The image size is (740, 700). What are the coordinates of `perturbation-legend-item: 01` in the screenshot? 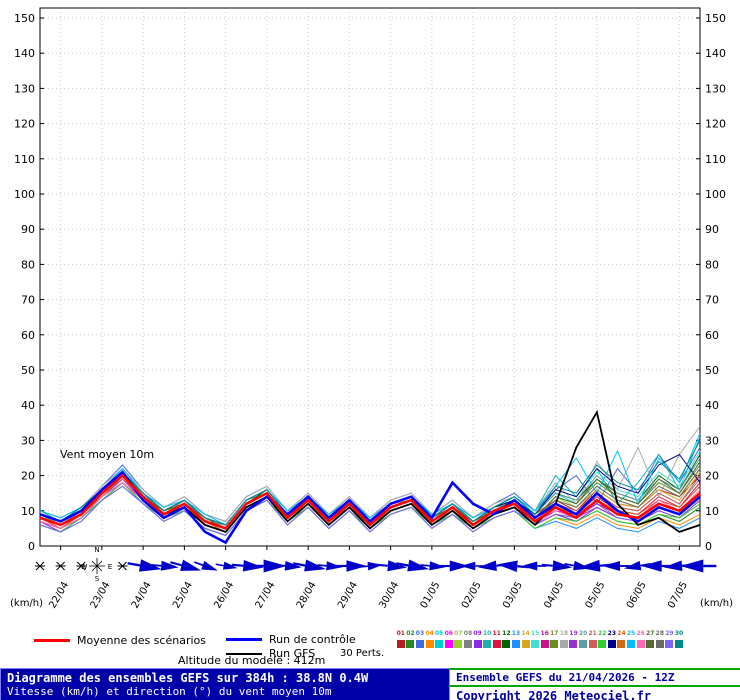 It's located at (401, 639).